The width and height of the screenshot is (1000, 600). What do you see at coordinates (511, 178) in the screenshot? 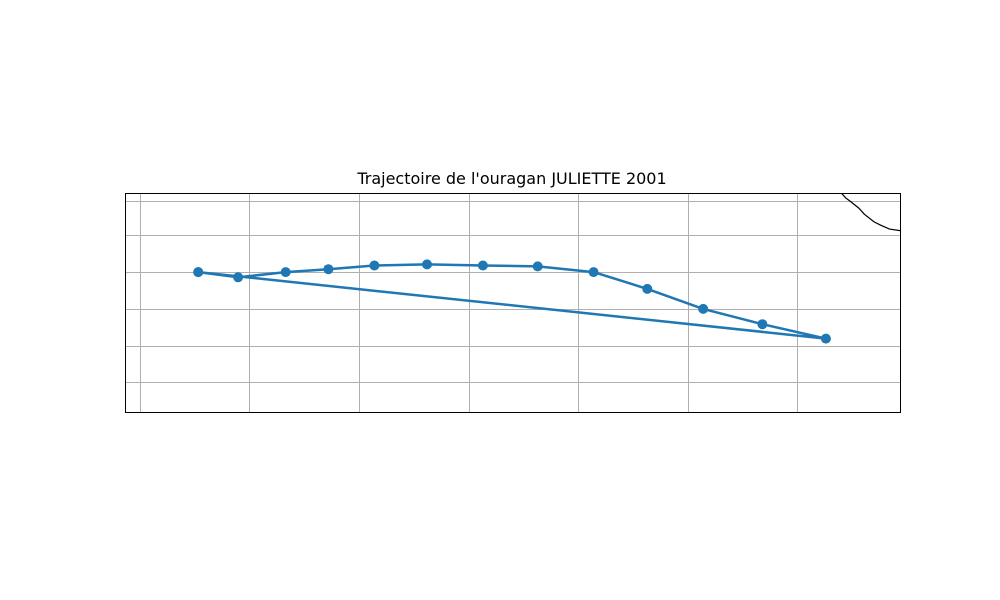
I see `map-title: Trajectoire de l'ouragan JULIETTE 2001` at bounding box center [511, 178].